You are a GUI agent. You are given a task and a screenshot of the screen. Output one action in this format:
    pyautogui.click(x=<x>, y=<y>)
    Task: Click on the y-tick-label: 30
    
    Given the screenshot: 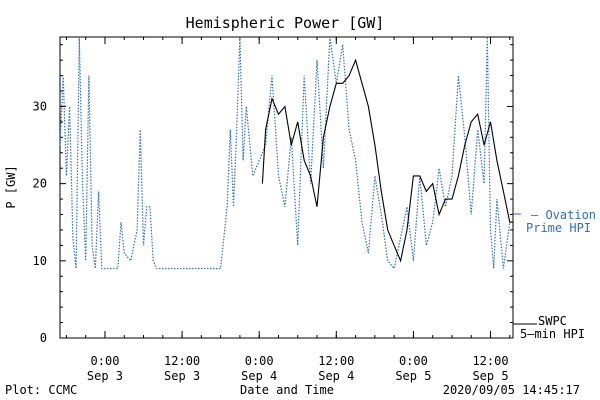 What is the action you would take?
    pyautogui.click(x=40, y=106)
    